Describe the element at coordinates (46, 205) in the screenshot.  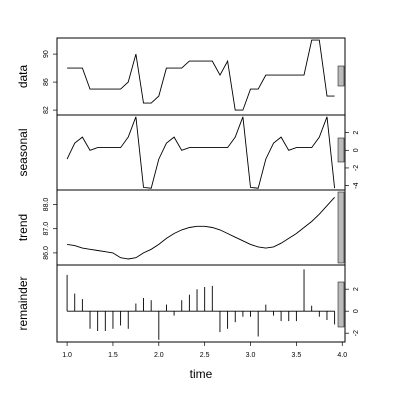
I see `y-tick-label: 88.0` at that location.